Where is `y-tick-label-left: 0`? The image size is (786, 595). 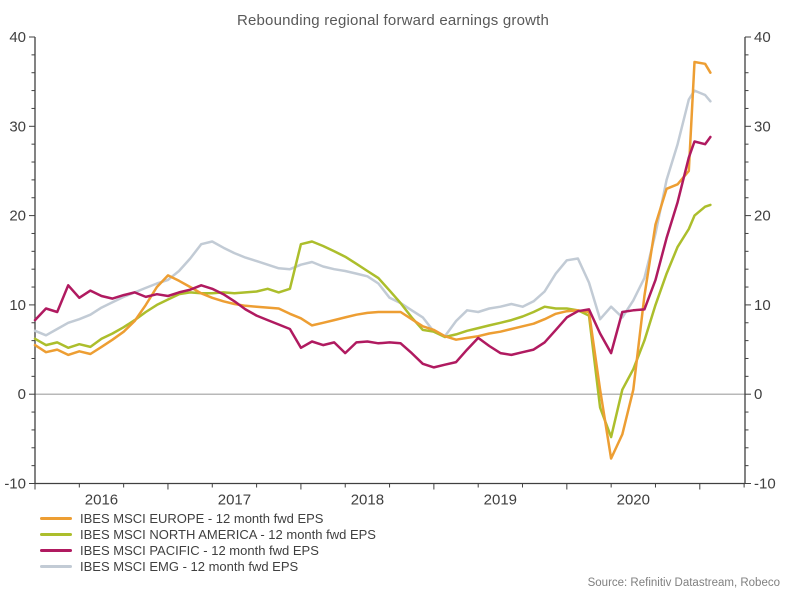 y-tick-label-left: 0 is located at coordinates (22, 394).